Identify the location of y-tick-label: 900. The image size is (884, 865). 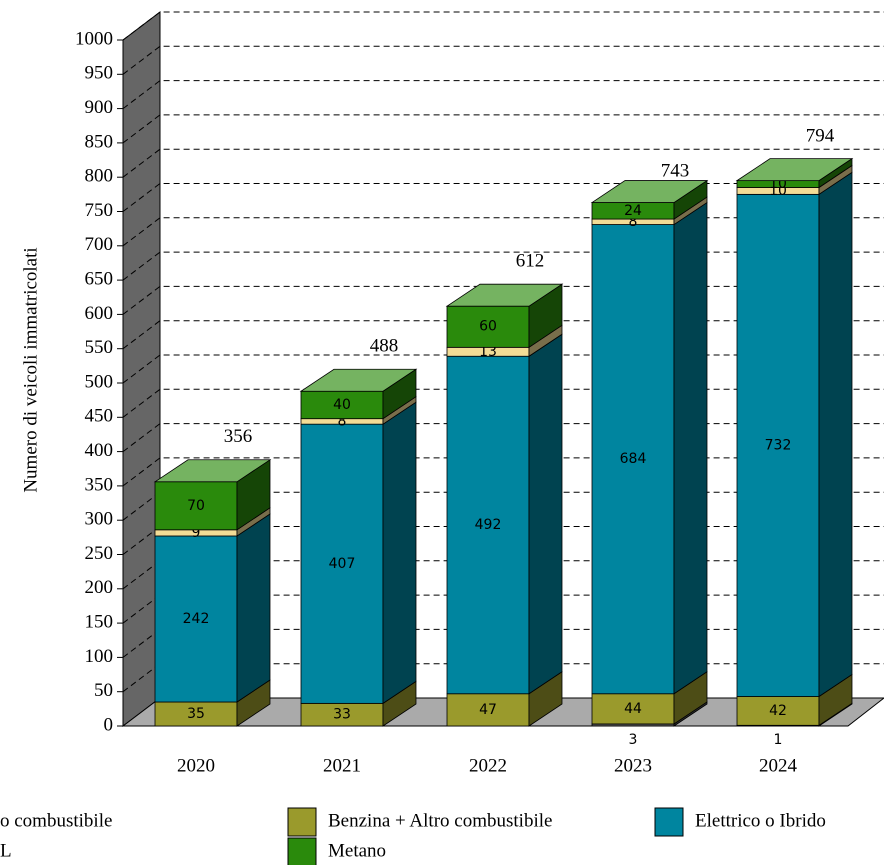
(99, 107).